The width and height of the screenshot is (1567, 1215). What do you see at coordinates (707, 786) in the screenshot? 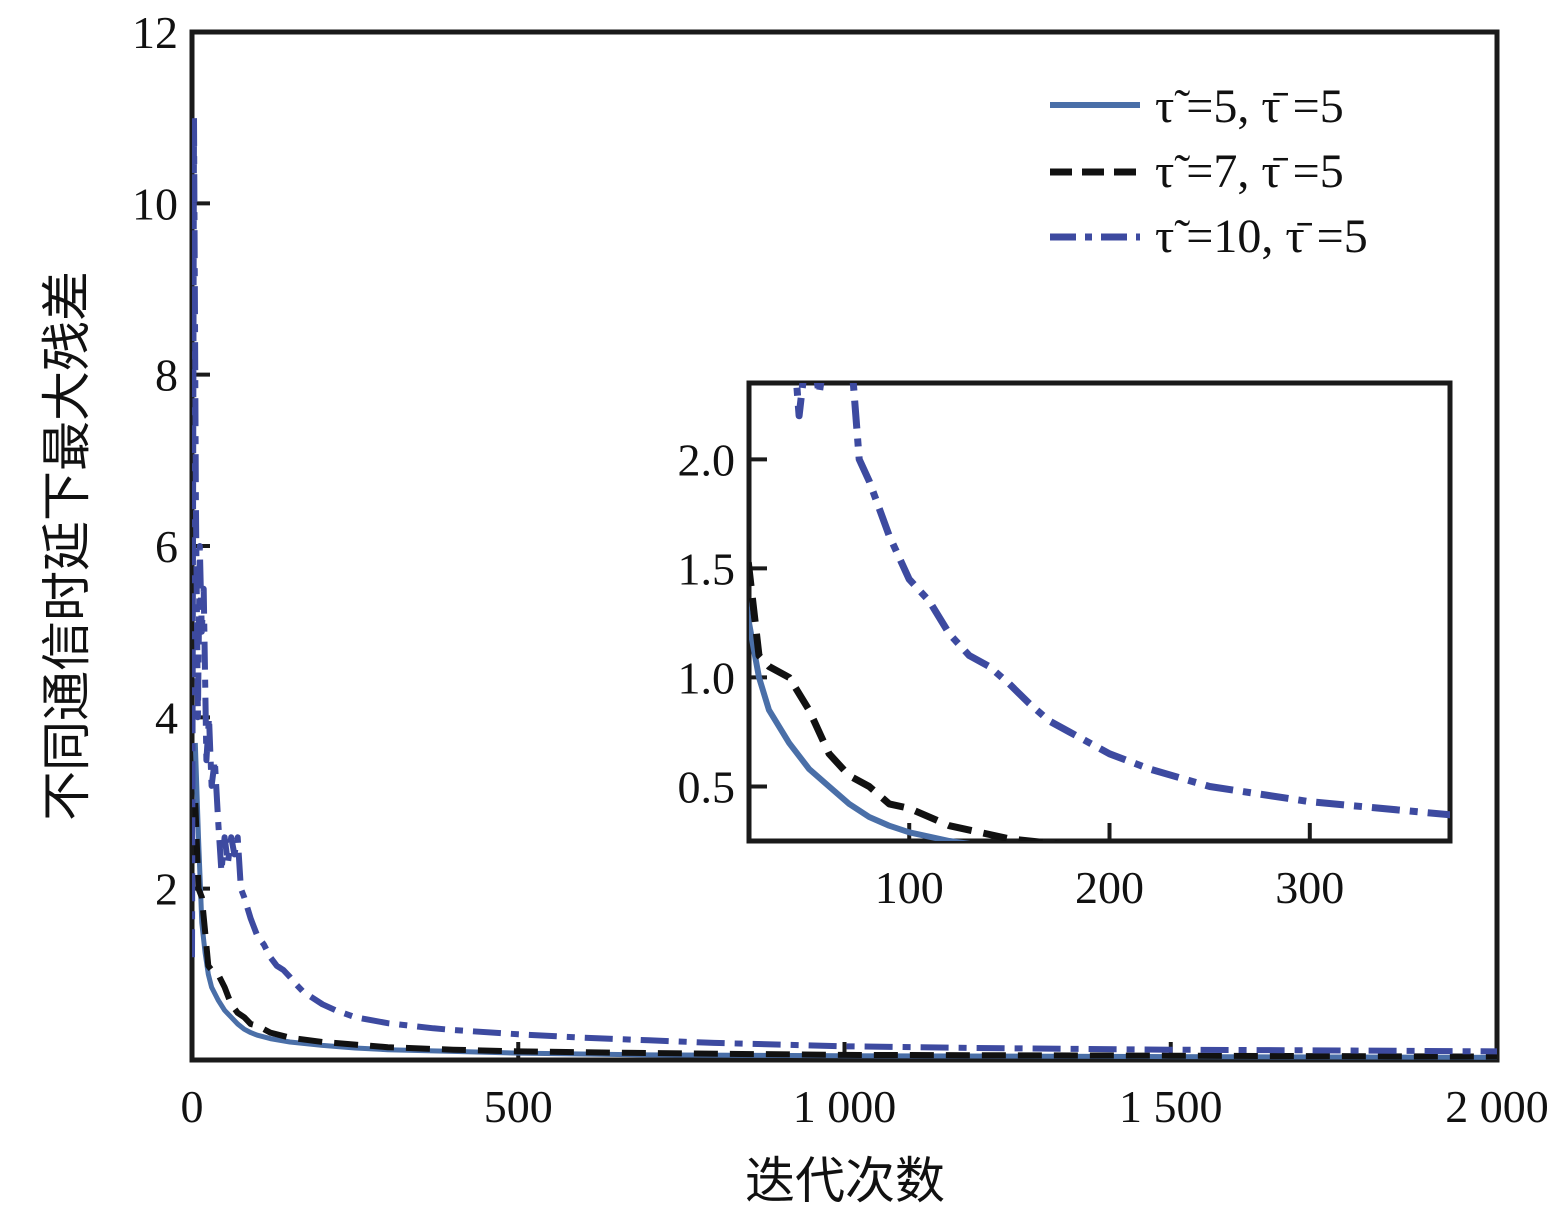
I see `inset-y-tick-label-0: 0.5` at bounding box center [707, 786].